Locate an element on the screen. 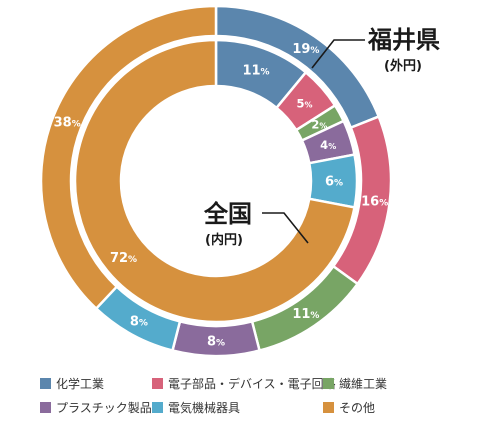 The height and width of the screenshot is (430, 477). outer-slice-label-5: 38% is located at coordinates (67, 123).